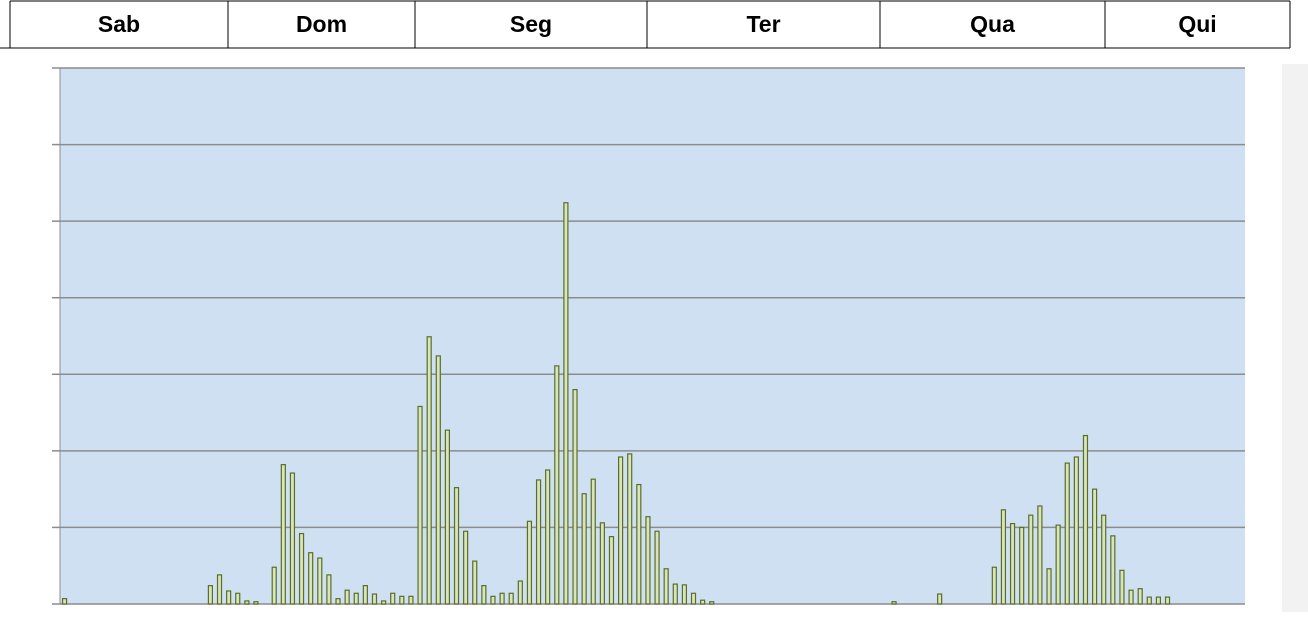 Image resolution: width=1308 pixels, height=617 pixels. Describe the element at coordinates (531, 24) in the screenshot. I see `day-label: Seg` at that location.